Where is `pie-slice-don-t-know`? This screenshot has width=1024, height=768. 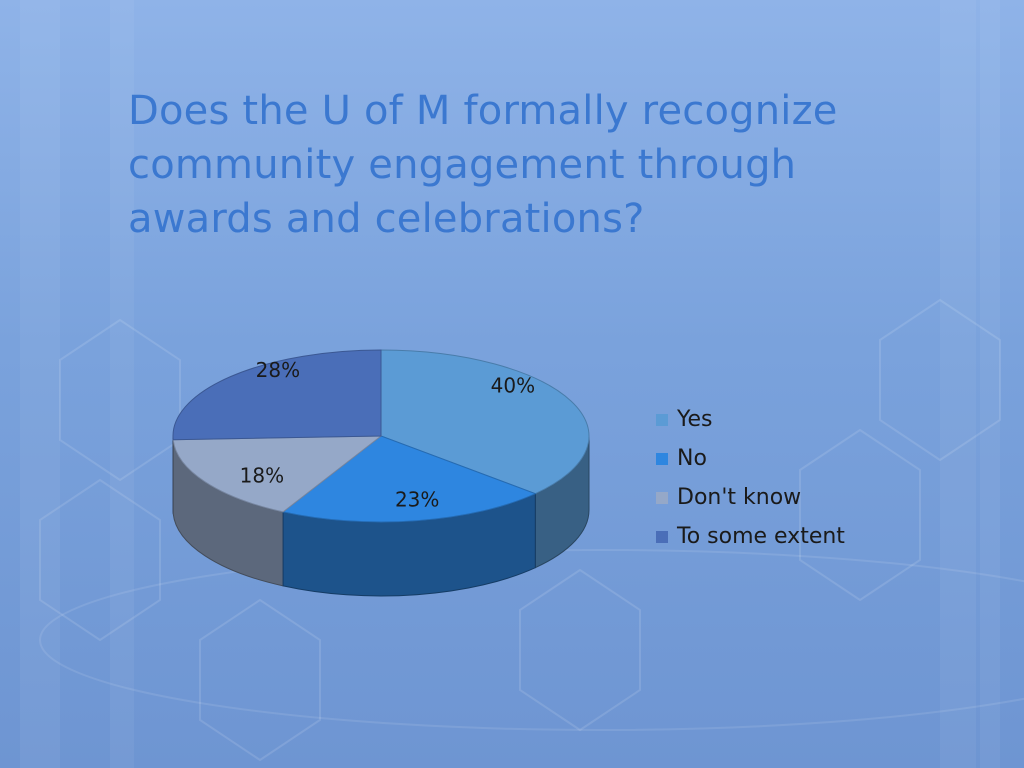 pie-slice-don-t-know is located at coordinates (277, 474).